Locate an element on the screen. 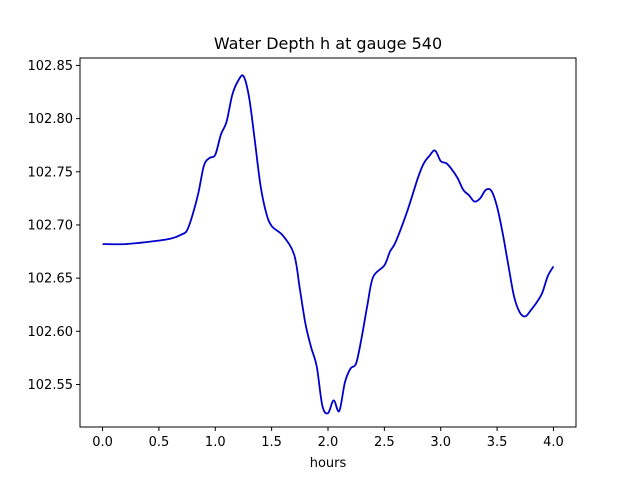 This screenshot has height=480, width=640. x-tick-label: 1.5 is located at coordinates (271, 442).